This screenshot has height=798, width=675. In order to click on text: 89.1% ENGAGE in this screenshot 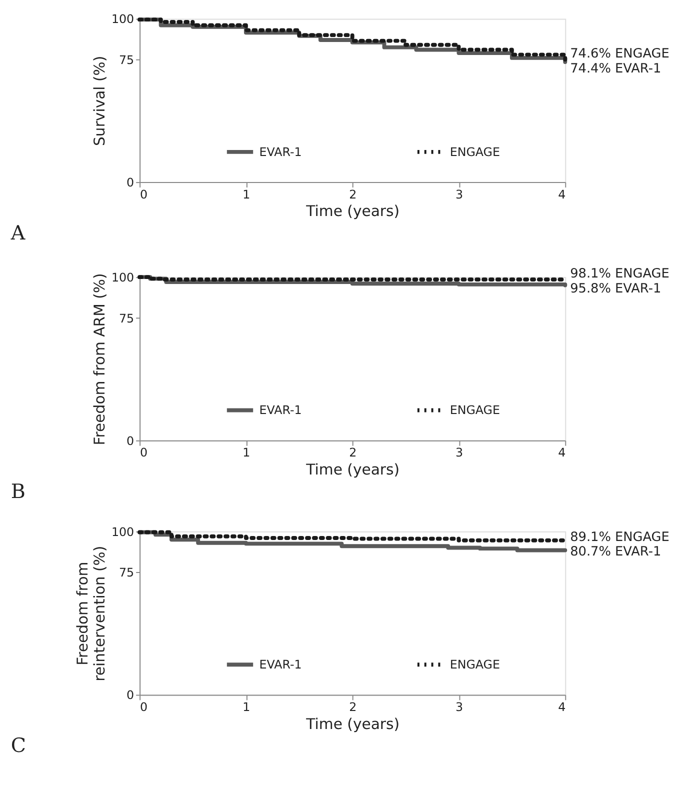, I will do `click(620, 537)`.